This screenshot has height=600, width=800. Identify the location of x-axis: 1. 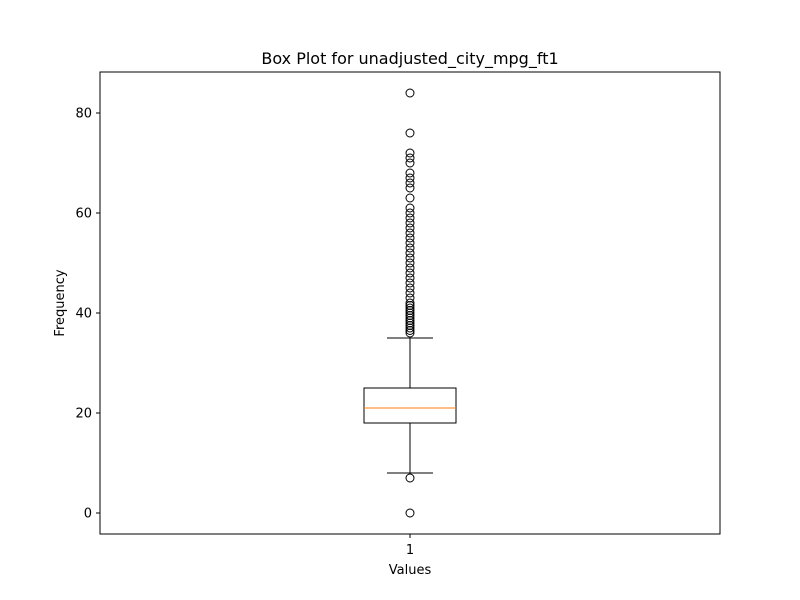
(410, 546).